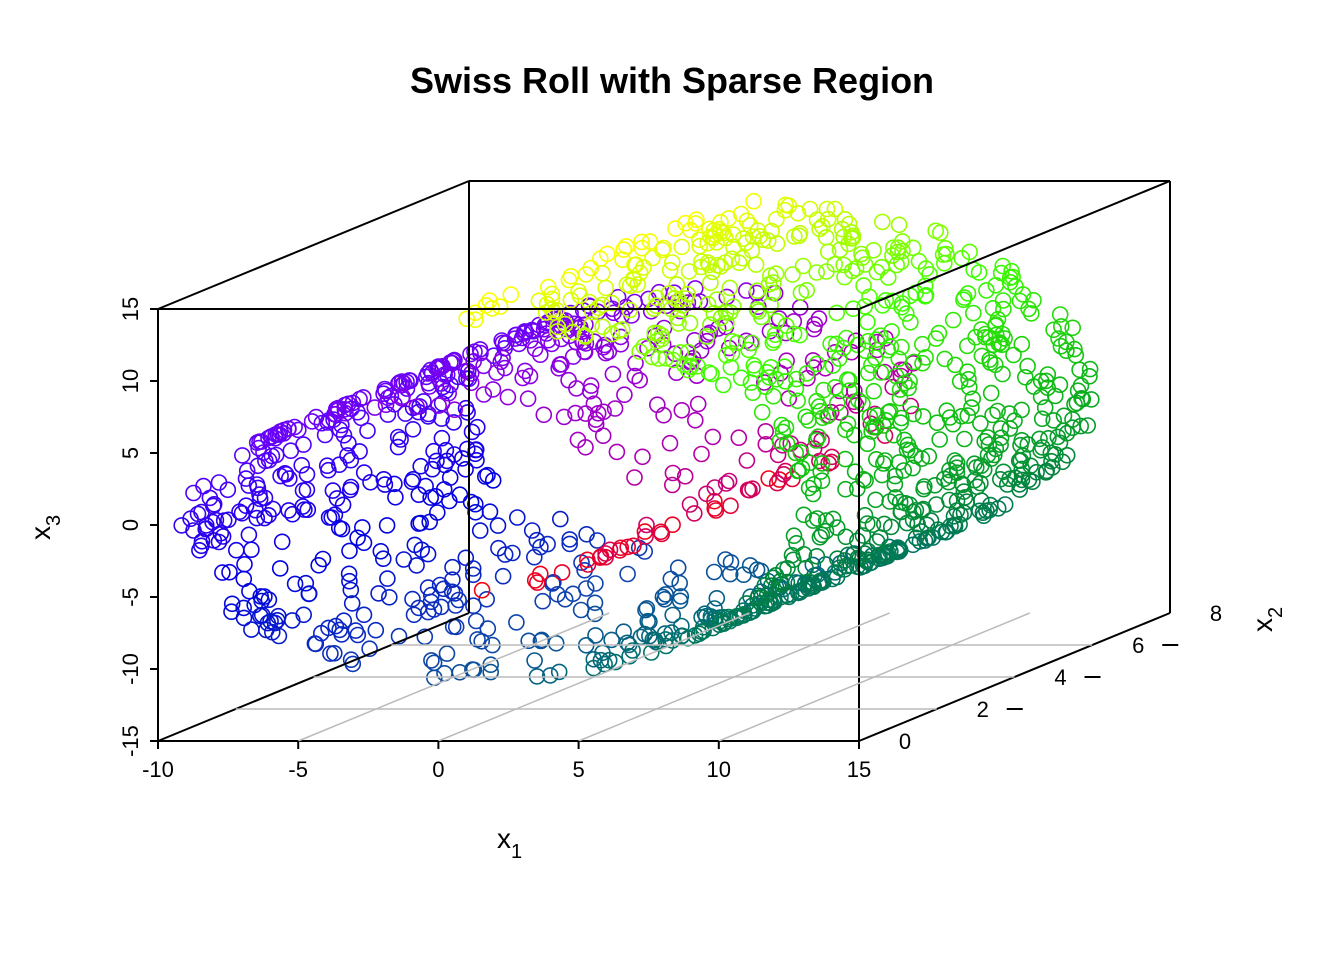 The width and height of the screenshot is (1344, 960). I want to click on x2-axis-label: x2, so click(1267, 619).